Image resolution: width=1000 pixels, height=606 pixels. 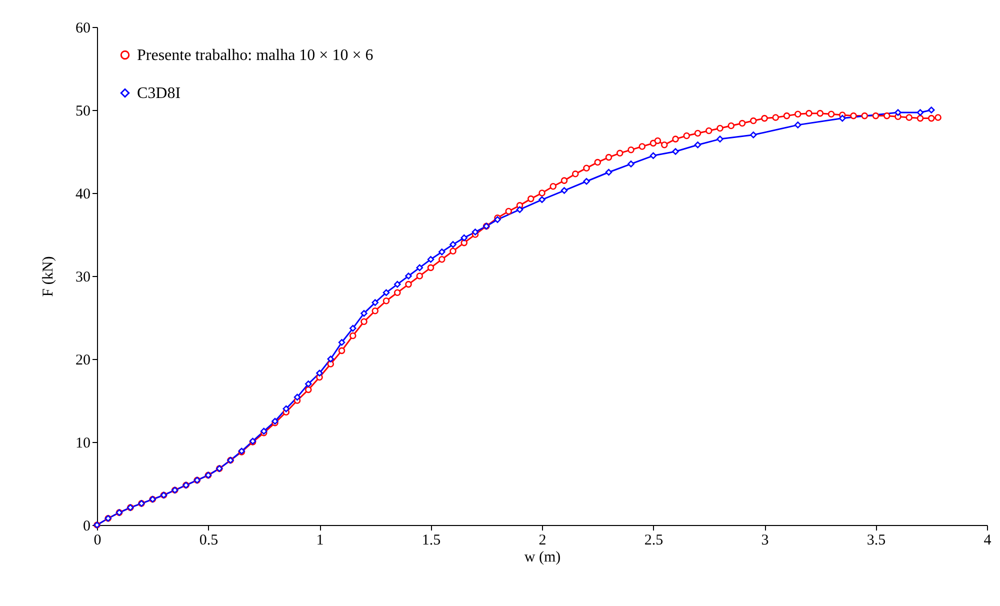 I want to click on y-tick-label: 30, so click(x=83, y=278).